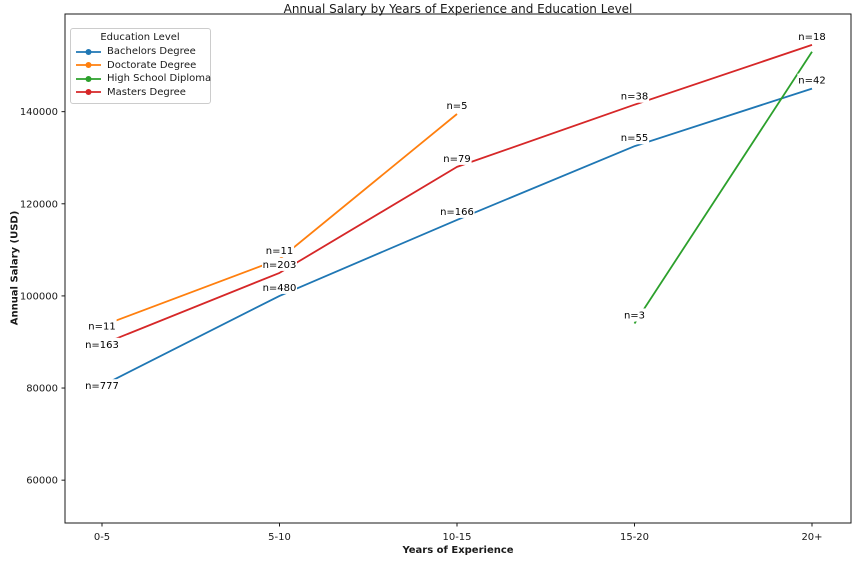 This screenshot has width=856, height=568. I want to click on svg-text: n=166, so click(457, 212).